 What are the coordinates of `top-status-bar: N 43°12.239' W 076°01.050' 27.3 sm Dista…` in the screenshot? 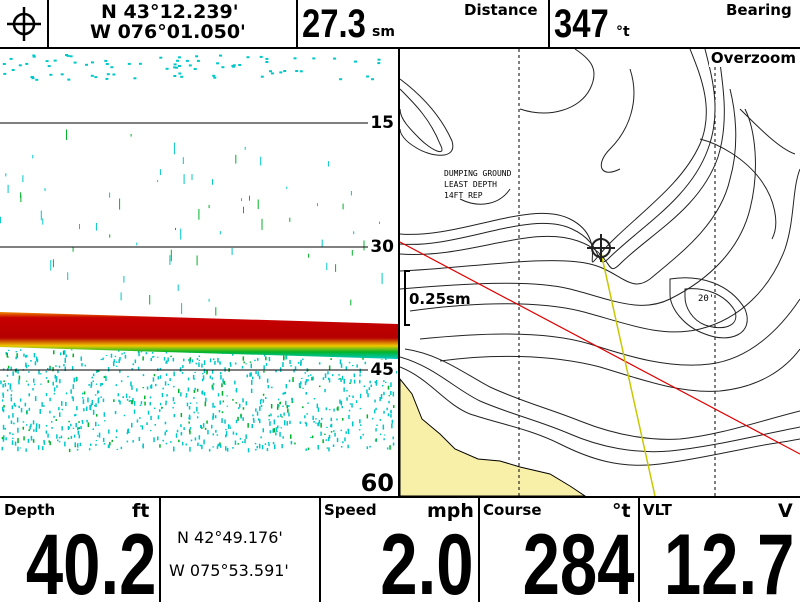 It's located at (400, 24).